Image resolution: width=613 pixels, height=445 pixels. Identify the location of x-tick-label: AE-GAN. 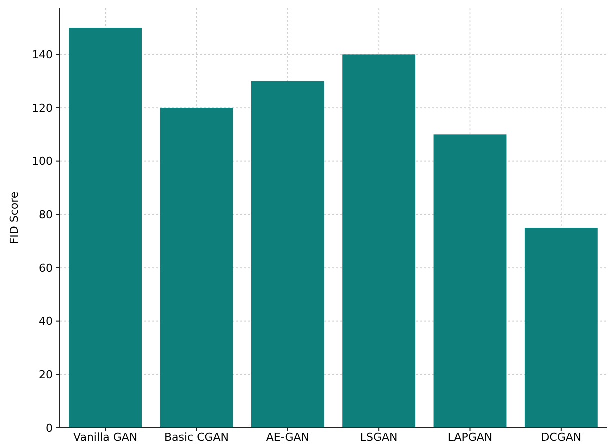
(288, 437).